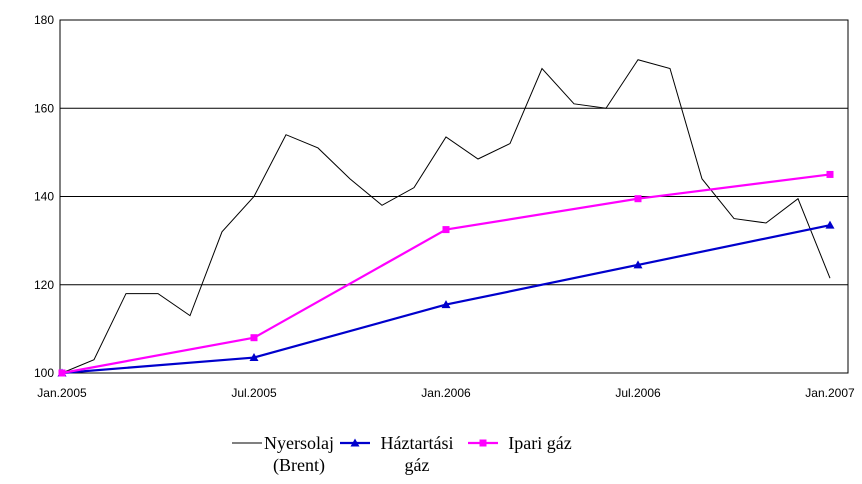  I want to click on y-tick-label: 160, so click(44, 108).